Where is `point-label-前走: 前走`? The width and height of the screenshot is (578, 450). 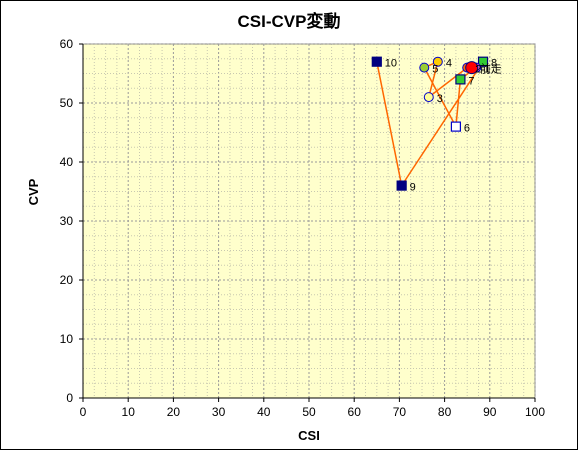
point-label-前走: 前走 is located at coordinates (491, 69).